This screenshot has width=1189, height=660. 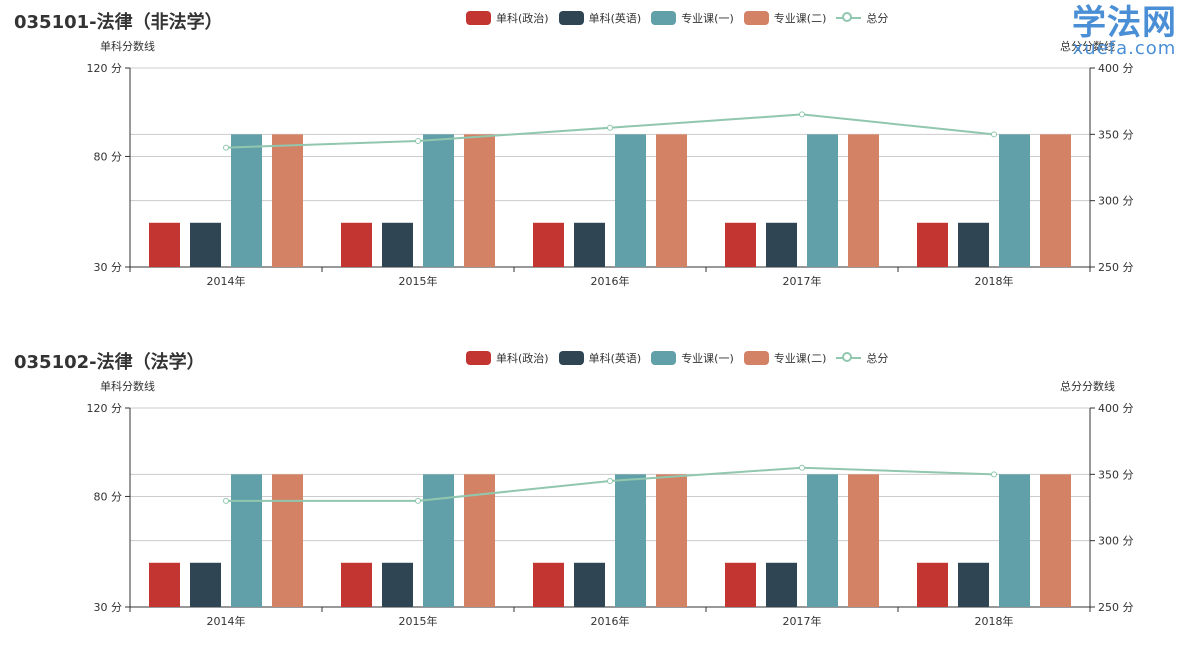 I want to click on x-tick-label: 2017年, so click(x=802, y=281).